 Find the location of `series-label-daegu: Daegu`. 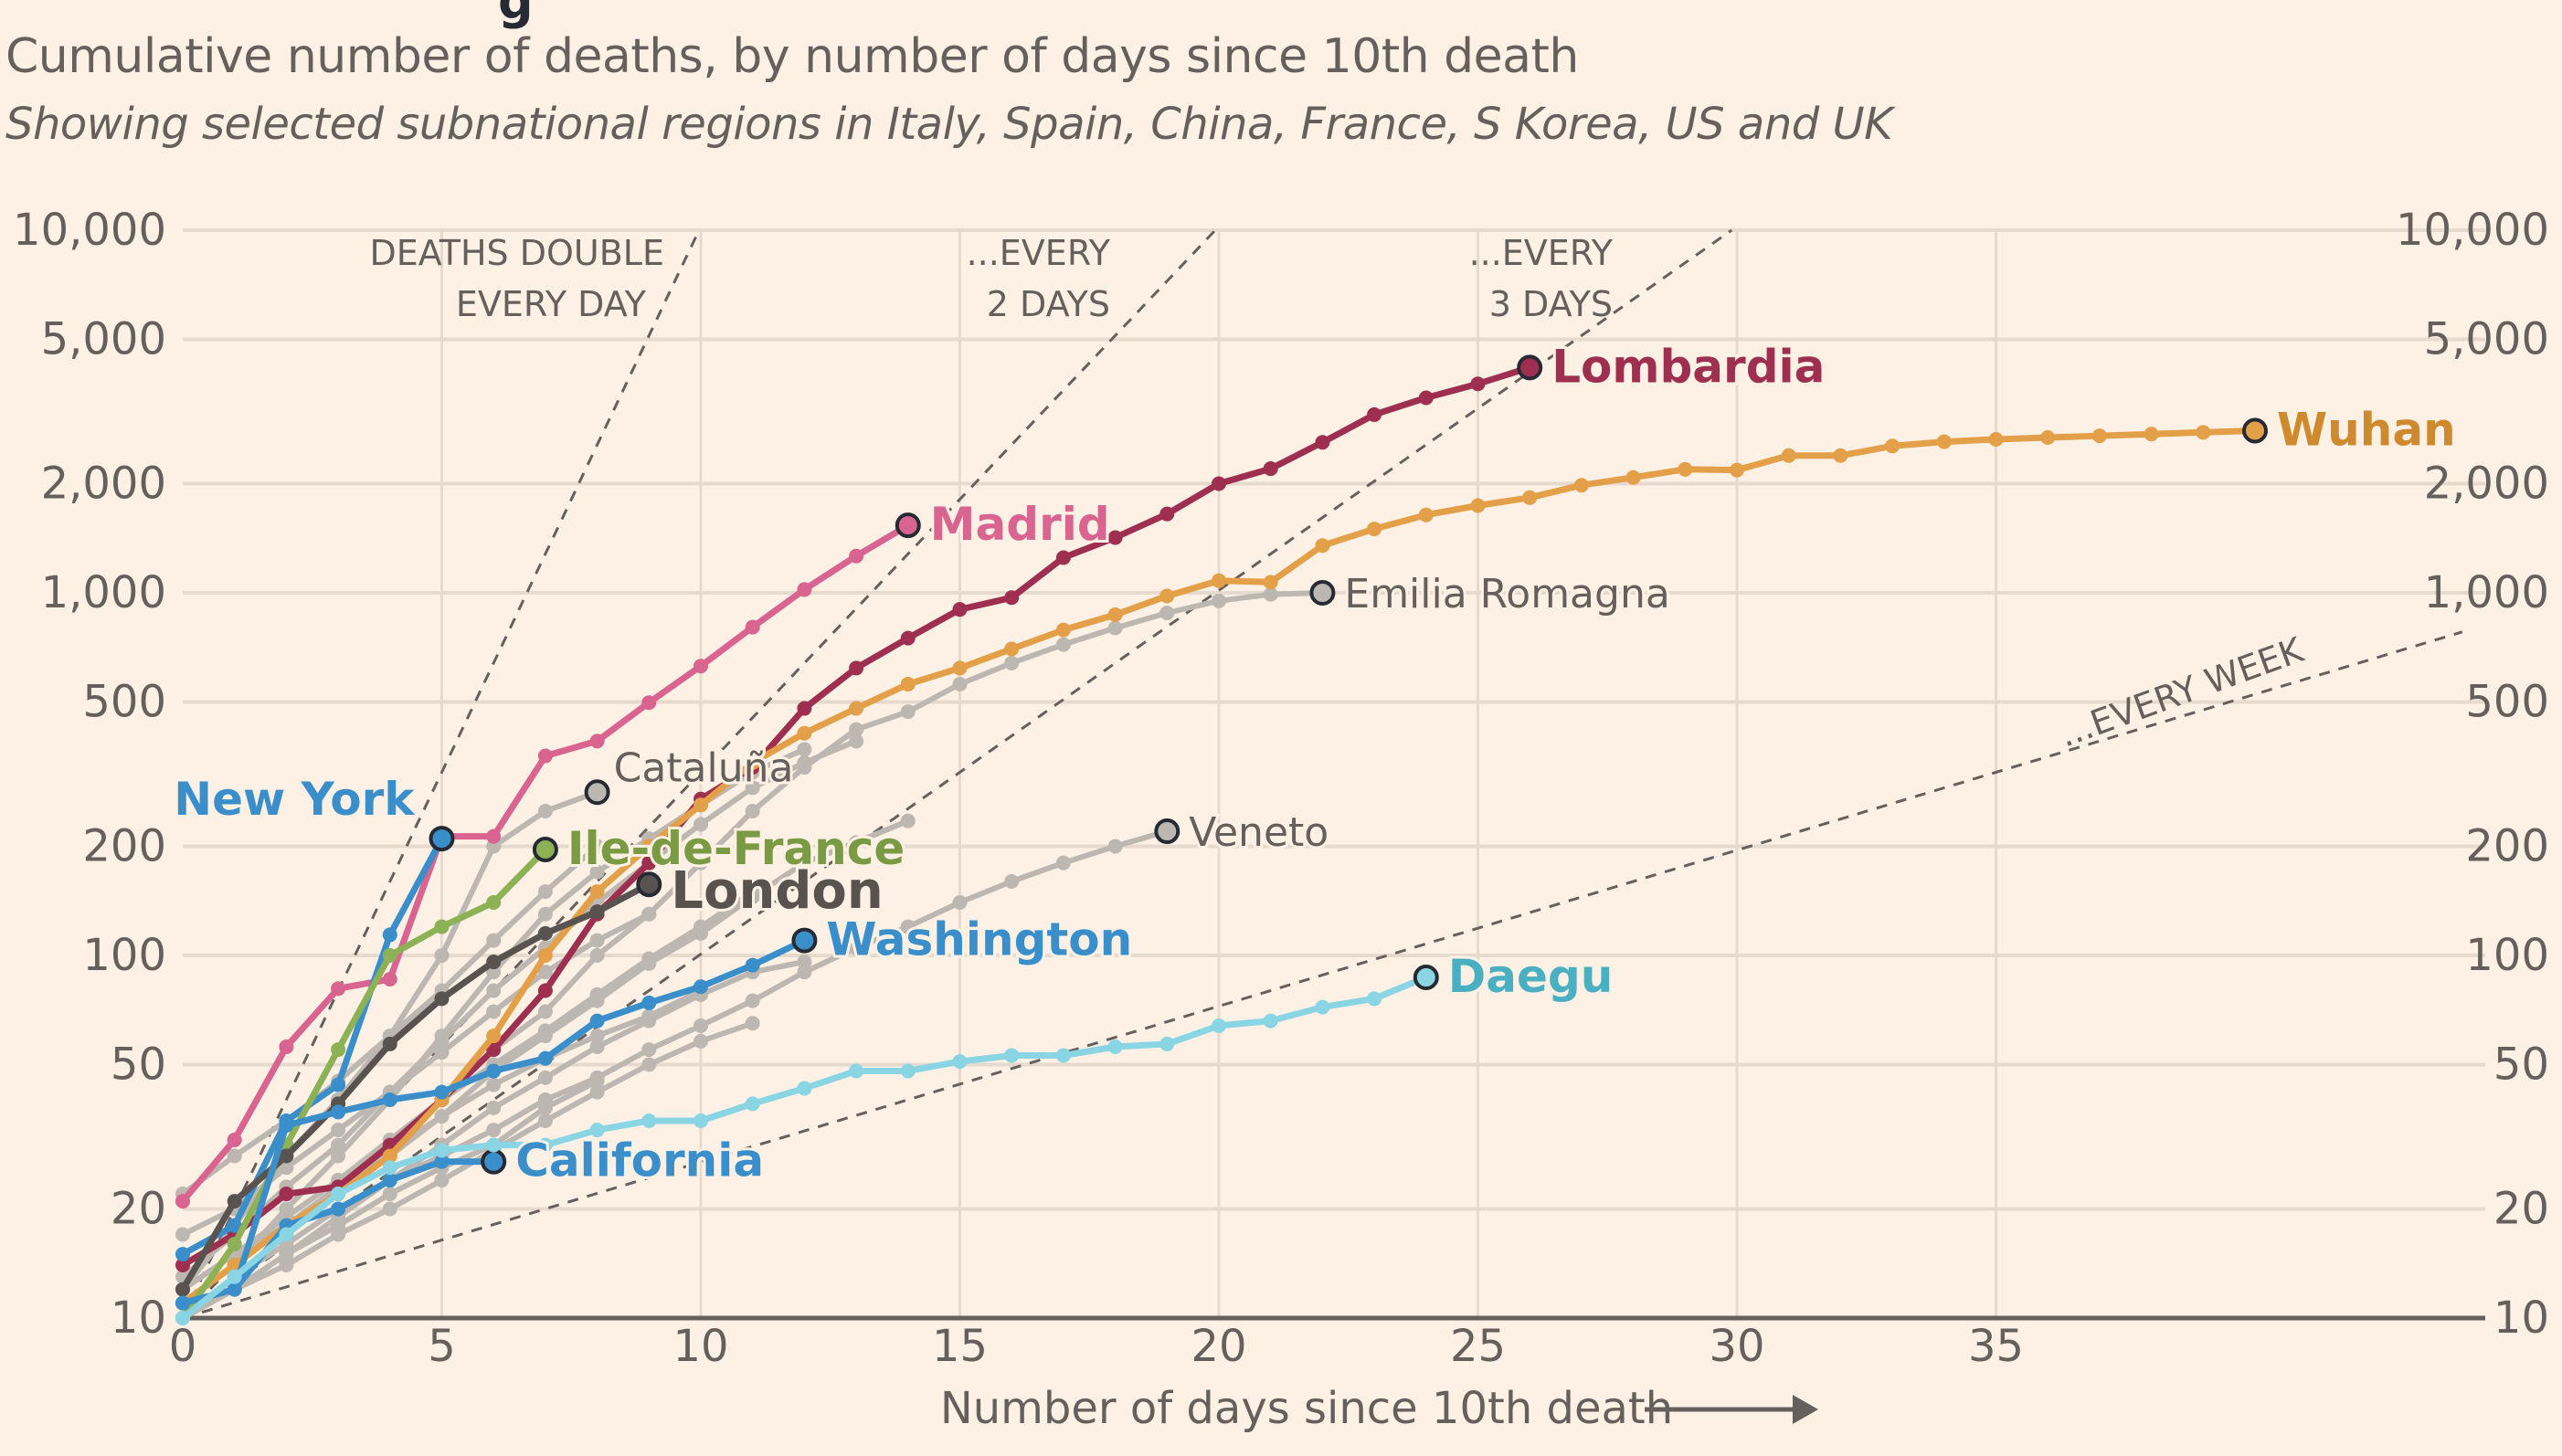

series-label-daegu: Daegu is located at coordinates (1531, 977).